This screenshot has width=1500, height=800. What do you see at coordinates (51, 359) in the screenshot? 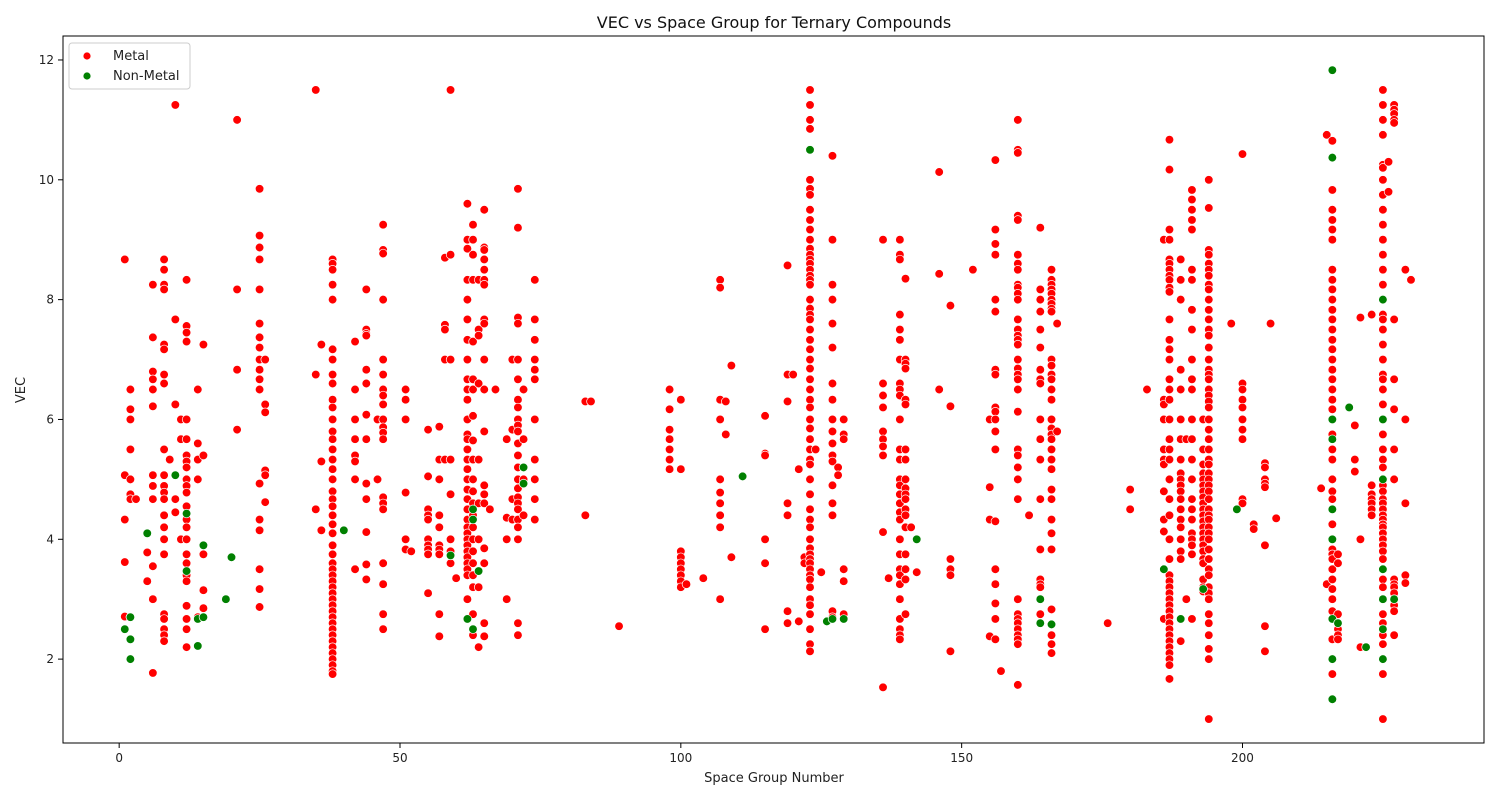
I see `y-axis: 2 4 6 8 10 12` at bounding box center [51, 359].